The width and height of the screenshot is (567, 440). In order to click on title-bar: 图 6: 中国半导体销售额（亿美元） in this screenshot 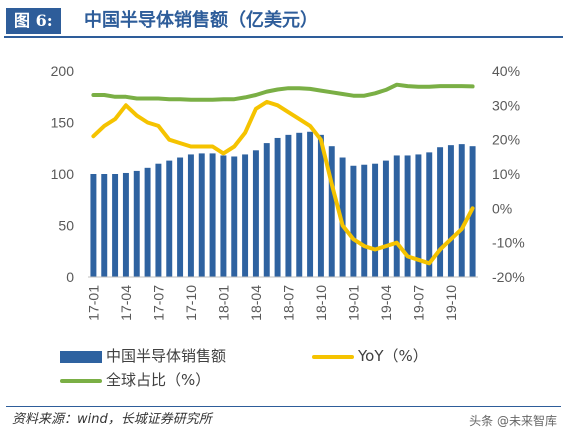, I will do `click(283, 22)`.